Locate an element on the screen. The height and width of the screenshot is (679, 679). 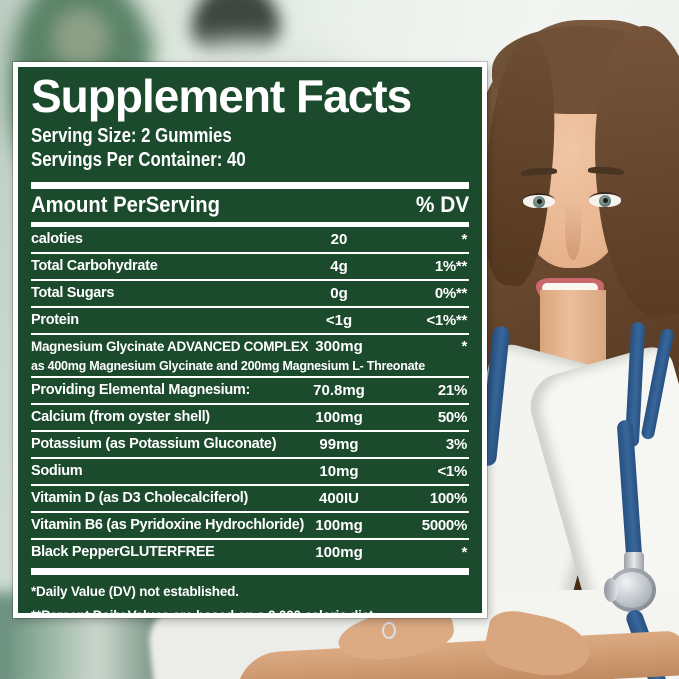
nutrient-dv: 3% is located at coordinates (456, 444).